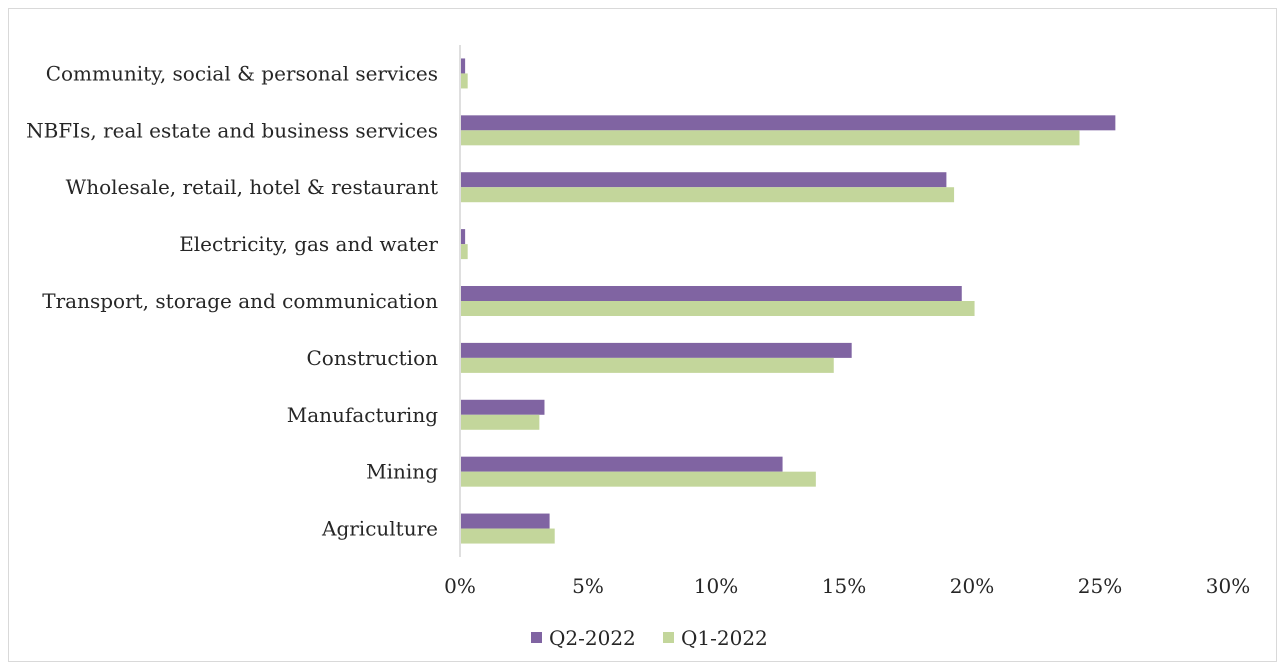 This screenshot has height=670, width=1285. I want to click on x-tick-label: 10%, so click(716, 586).